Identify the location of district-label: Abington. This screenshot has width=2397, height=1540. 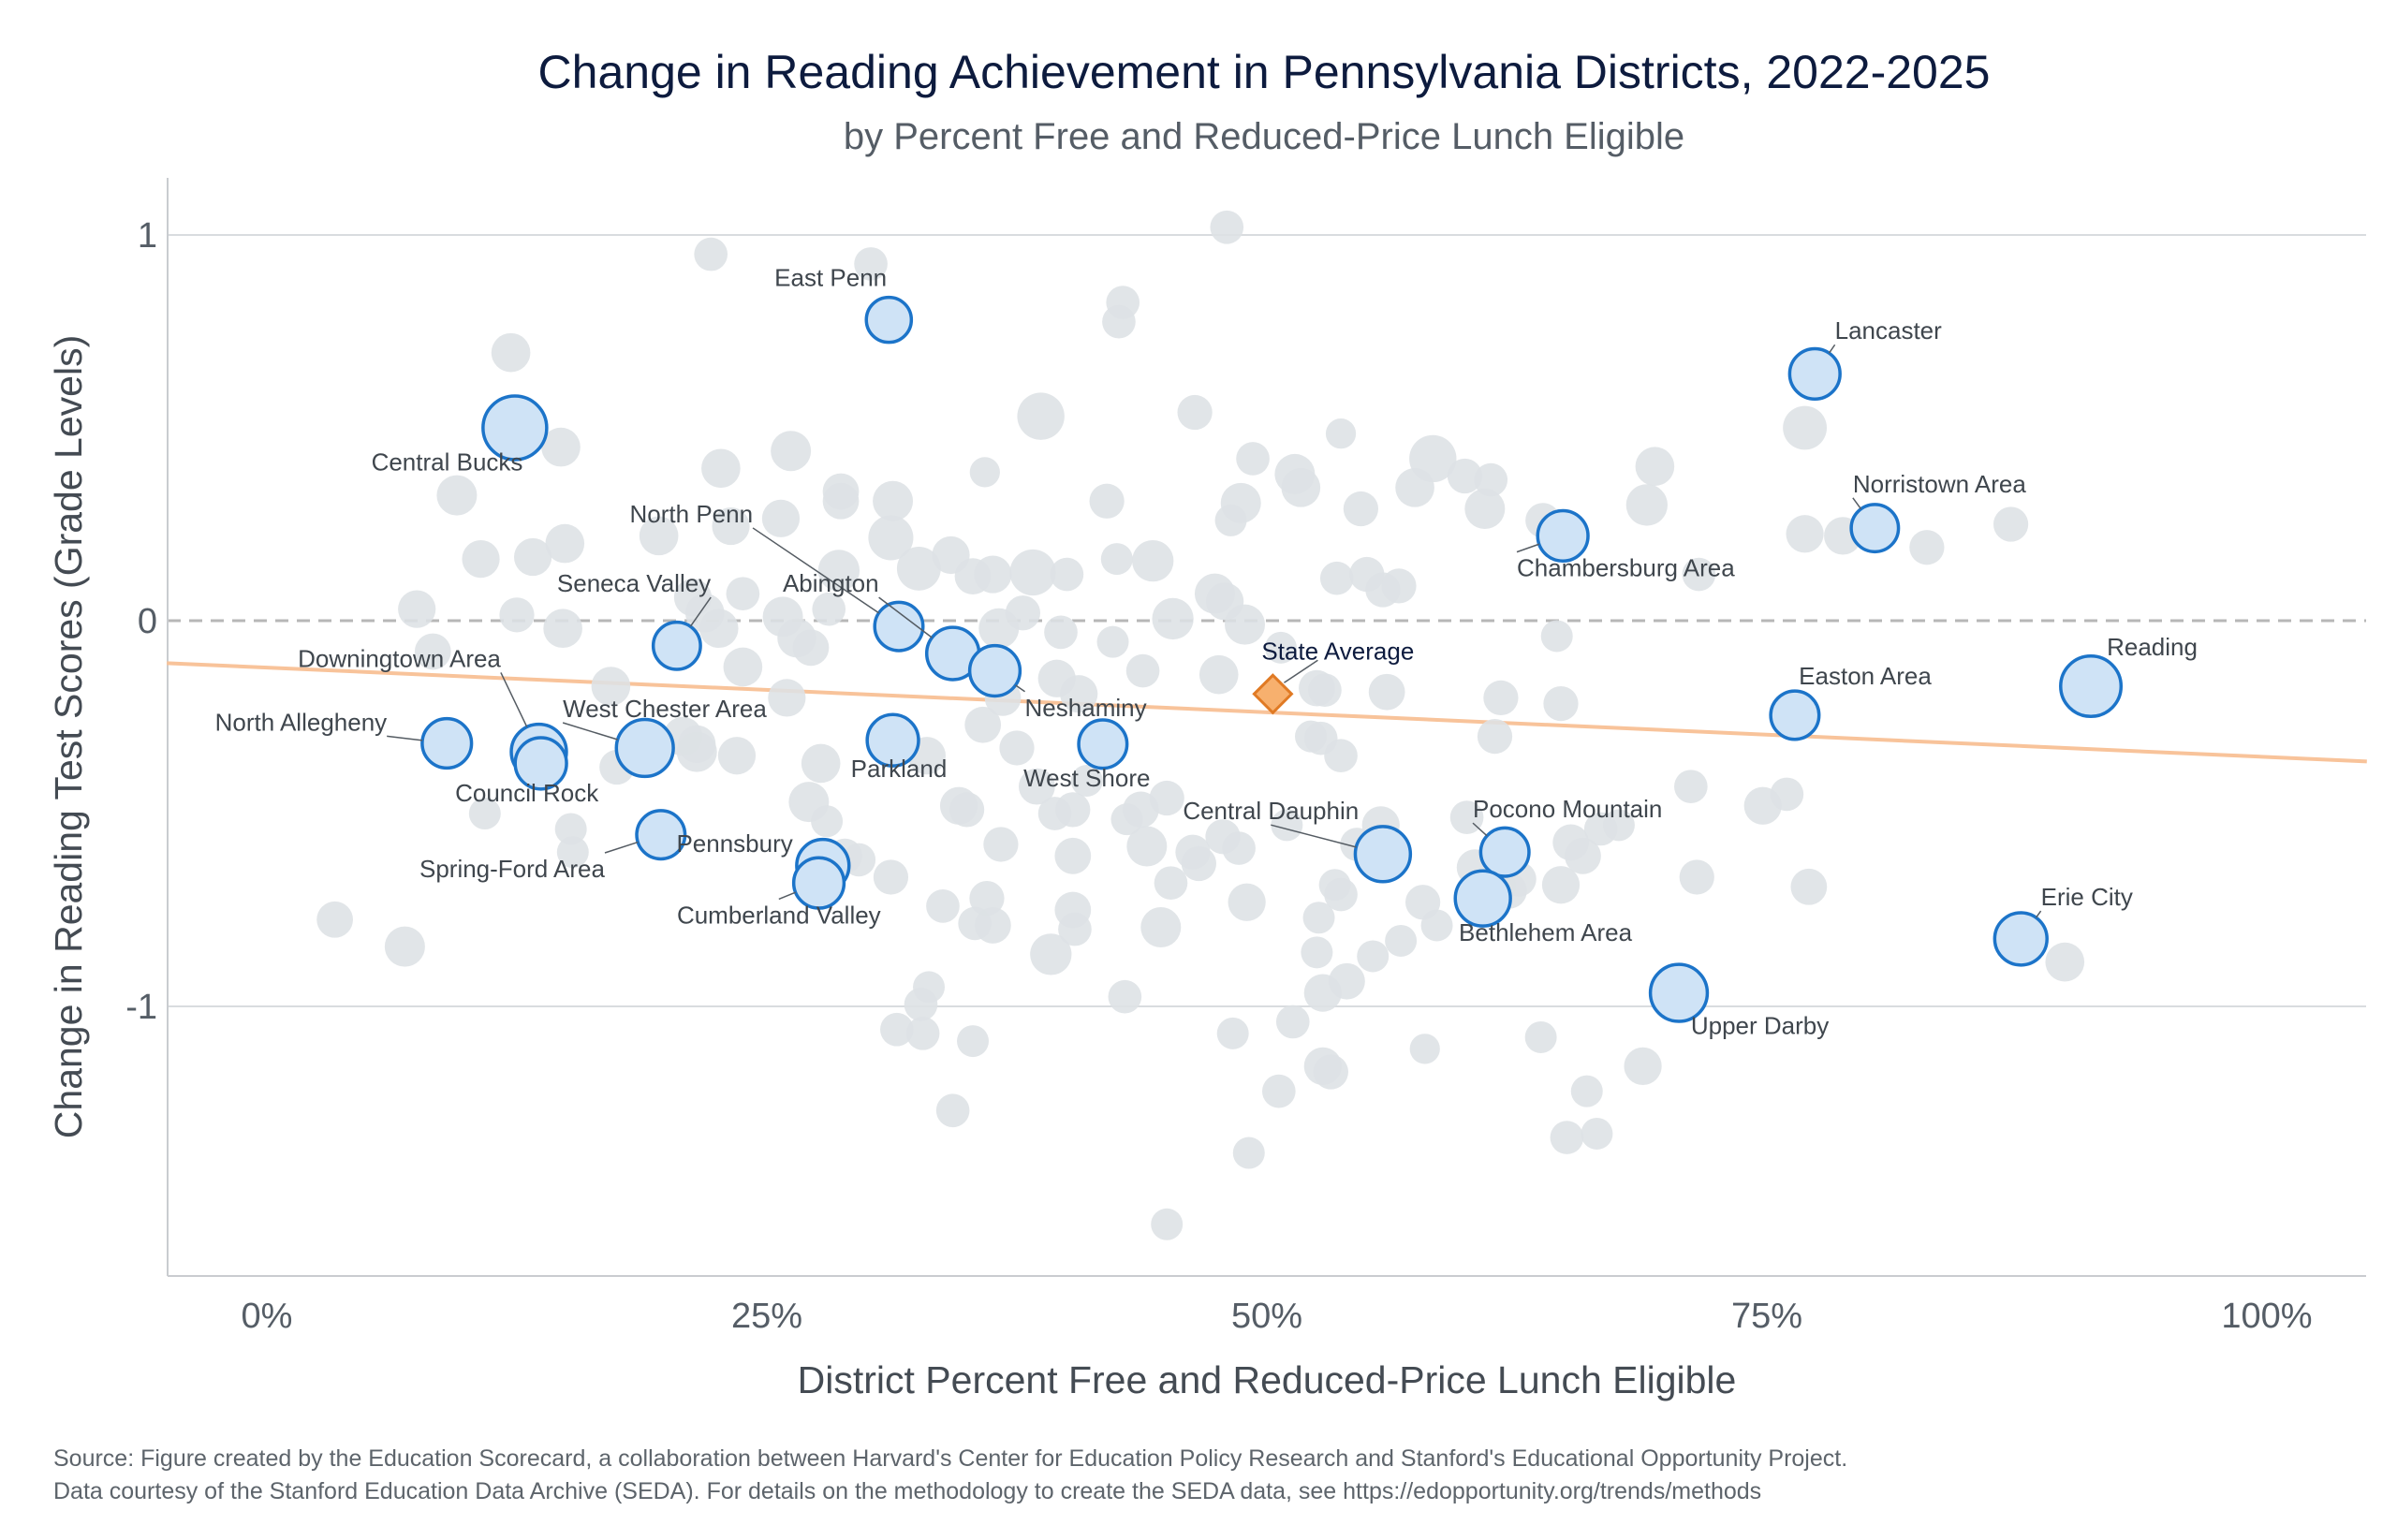
(831, 583).